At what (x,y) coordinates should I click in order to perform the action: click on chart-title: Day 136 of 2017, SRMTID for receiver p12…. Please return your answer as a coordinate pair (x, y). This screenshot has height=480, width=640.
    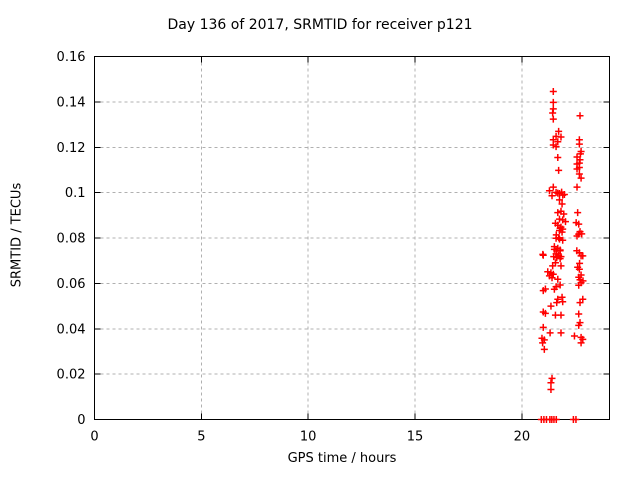
    Looking at the image, I should click on (320, 25).